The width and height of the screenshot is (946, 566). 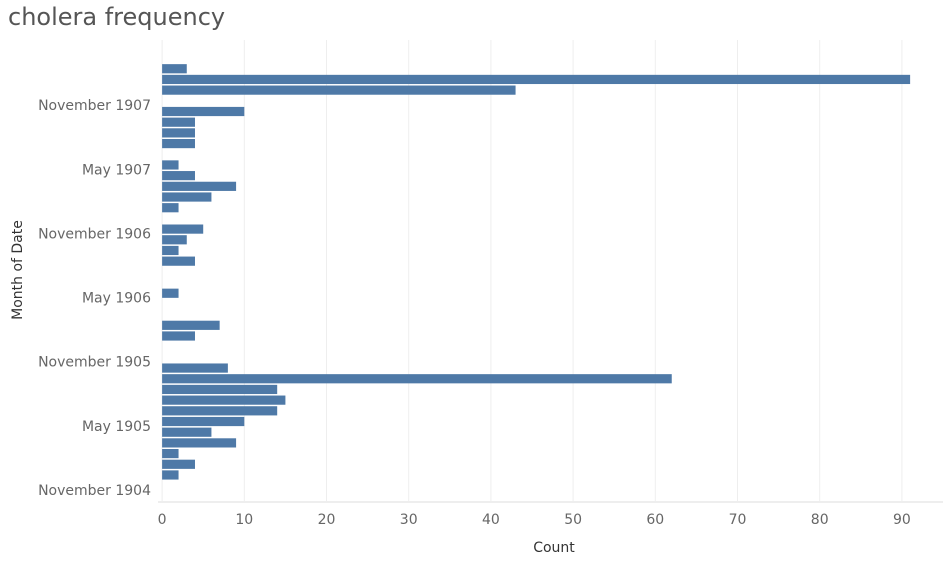 What do you see at coordinates (573, 520) in the screenshot?
I see `x-tick-label: 50` at bounding box center [573, 520].